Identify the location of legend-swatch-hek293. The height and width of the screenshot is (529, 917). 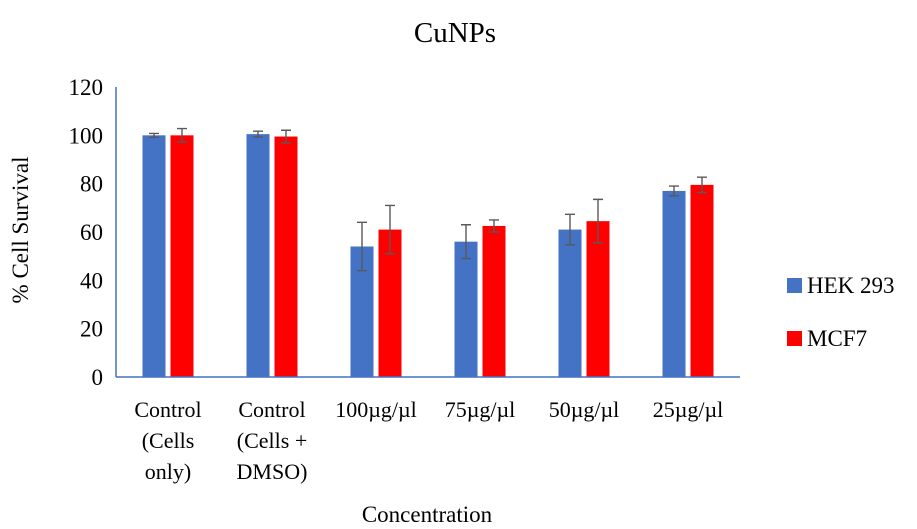
(794, 285).